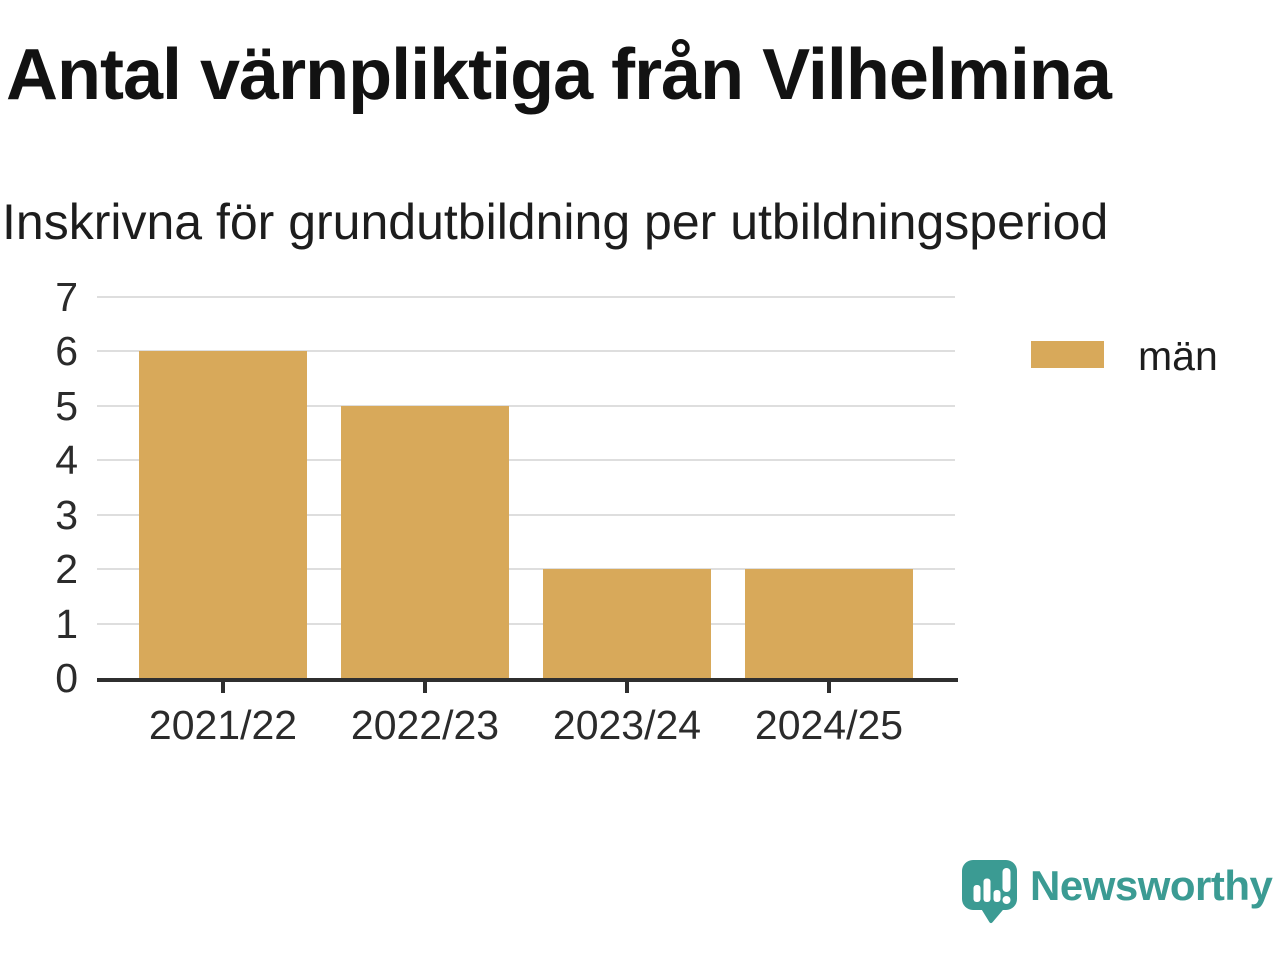 This screenshot has height=960, width=1280. I want to click on y-axis-tick-label: 4, so click(66, 460).